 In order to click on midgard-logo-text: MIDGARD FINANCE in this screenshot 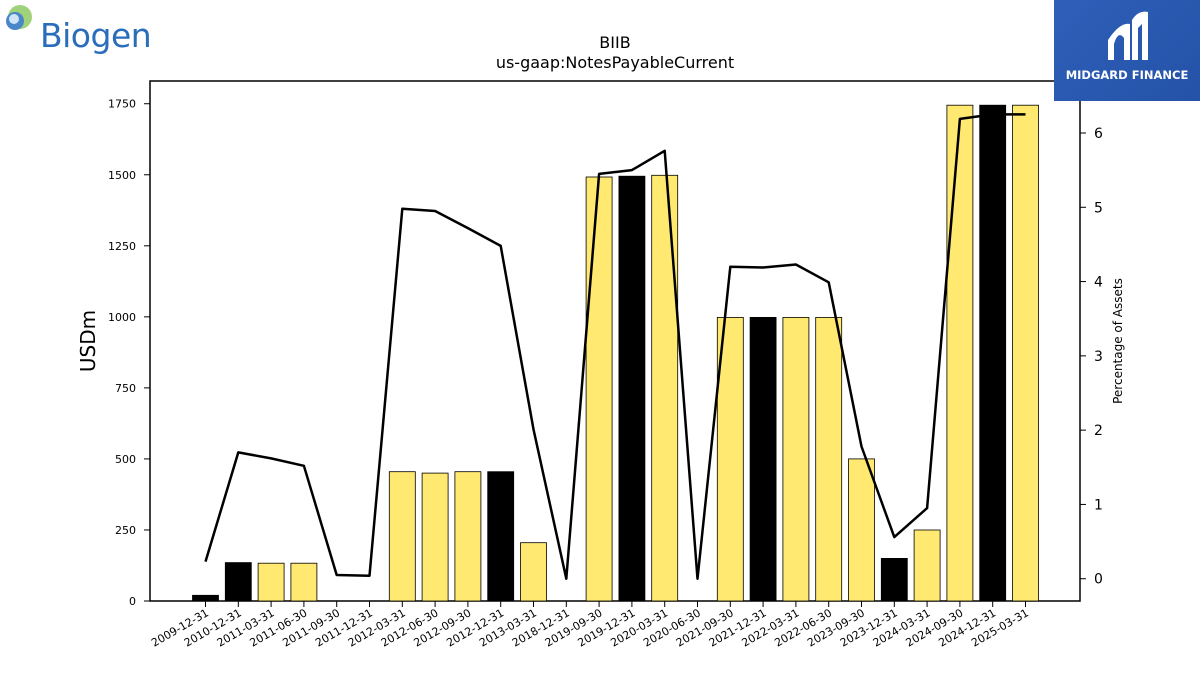, I will do `click(1127, 75)`.